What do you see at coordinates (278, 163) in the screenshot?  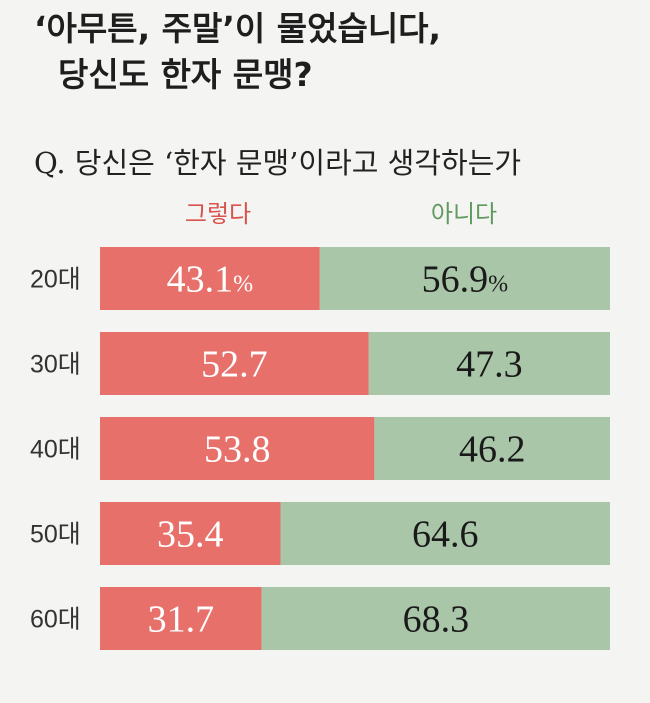 I see `survey-question: Q. 당신은 ‘한자 문맹’이라고 생각하는가` at bounding box center [278, 163].